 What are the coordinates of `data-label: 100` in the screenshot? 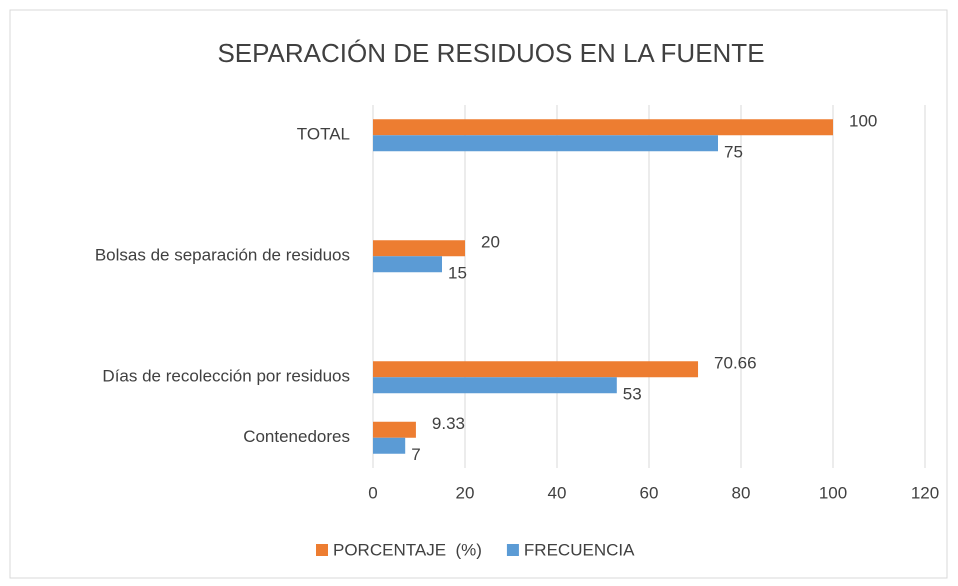 It's located at (863, 121).